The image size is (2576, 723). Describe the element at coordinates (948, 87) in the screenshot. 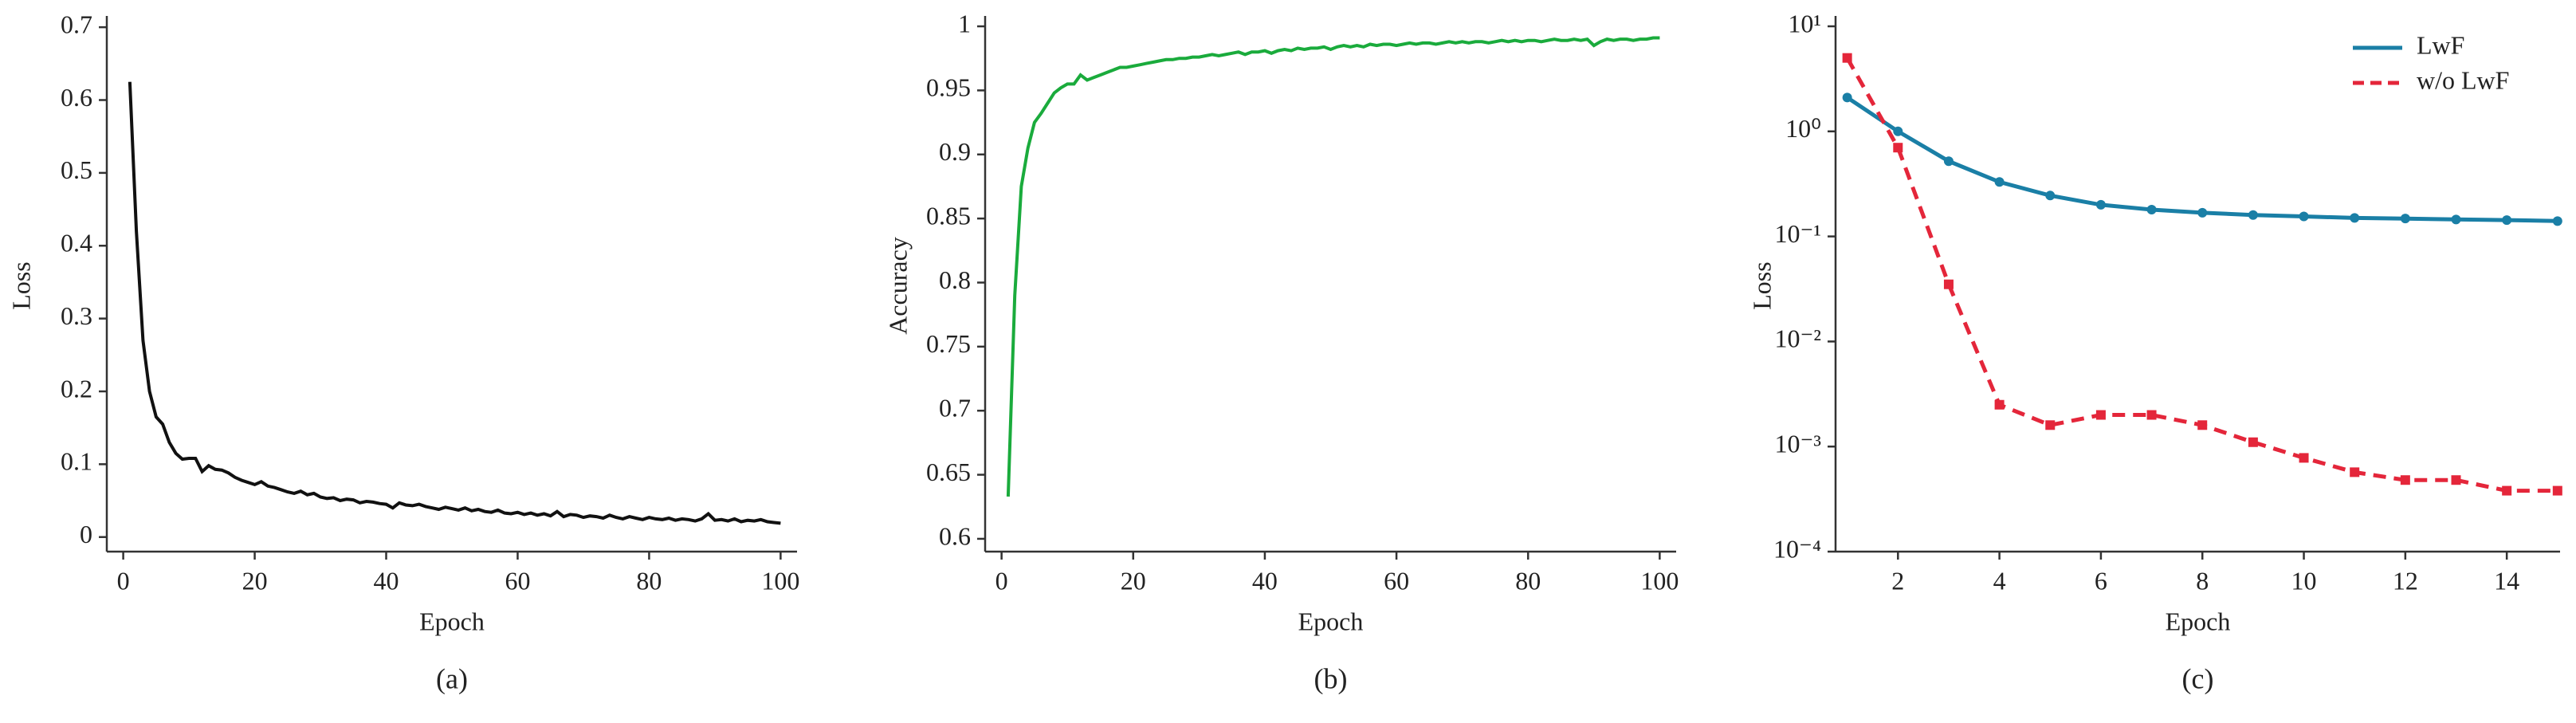

I see `y-tick-label: 0.95` at that location.